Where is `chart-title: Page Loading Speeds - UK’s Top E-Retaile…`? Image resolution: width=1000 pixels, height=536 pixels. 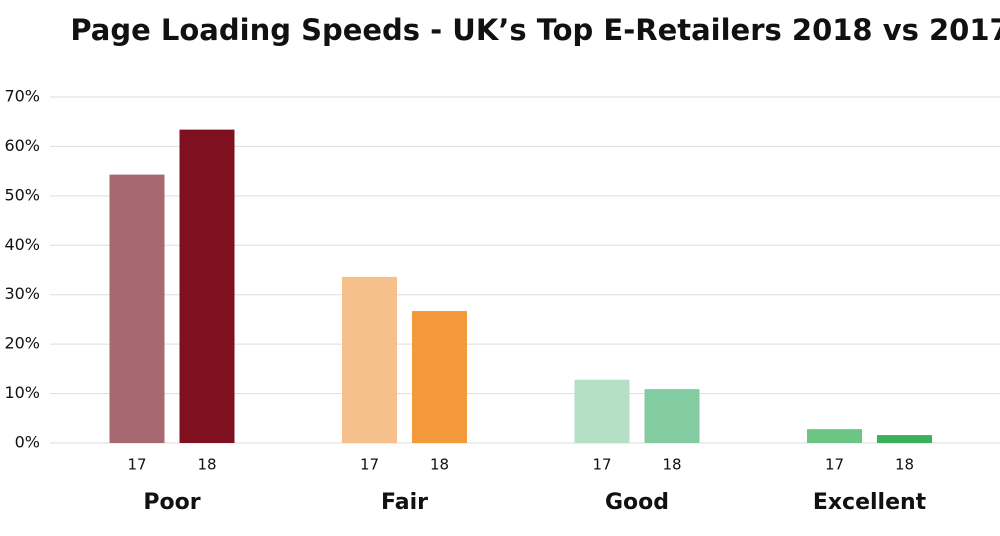
chart-title: Page Loading Speeds - UK’s Top E-Retaile… is located at coordinates (535, 30).